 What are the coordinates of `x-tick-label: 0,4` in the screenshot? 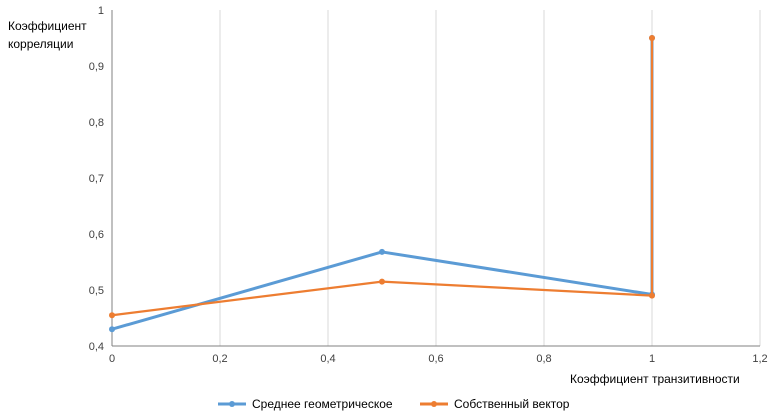 It's located at (327, 359).